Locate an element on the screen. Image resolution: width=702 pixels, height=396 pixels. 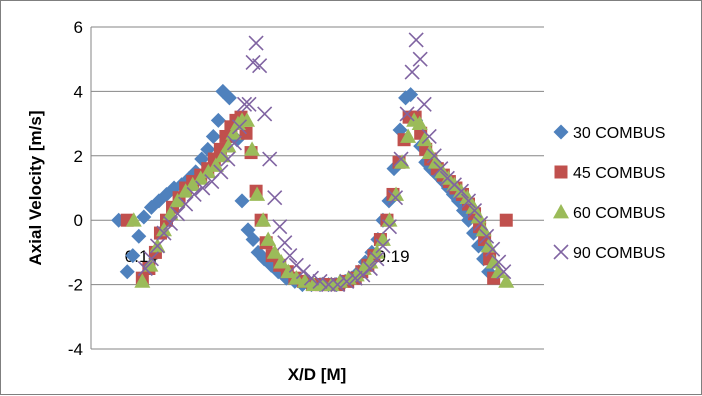
y-tick-label: 0 is located at coordinates (78, 220).